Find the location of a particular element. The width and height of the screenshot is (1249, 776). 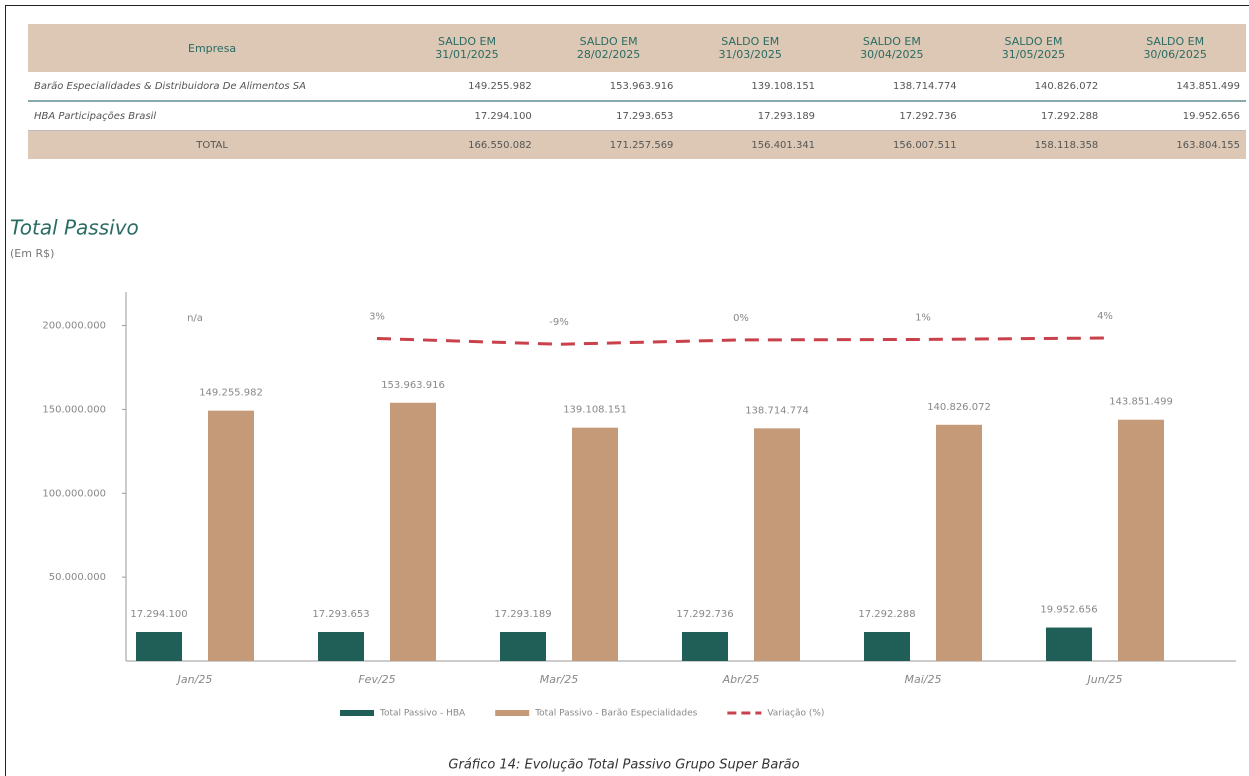

bar-label: 153.963.916 is located at coordinates (413, 385).